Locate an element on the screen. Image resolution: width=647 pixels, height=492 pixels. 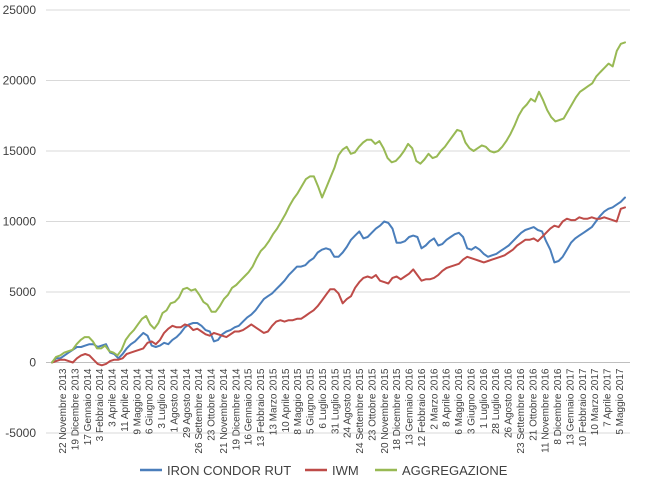
x-tick-label: 20 Novembre 2015 is located at coordinates (385, 410).